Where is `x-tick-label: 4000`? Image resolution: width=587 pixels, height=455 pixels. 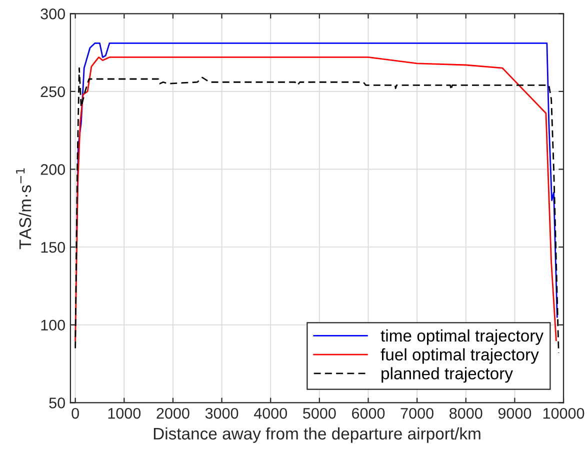 x-tick-label: 4000 is located at coordinates (270, 413).